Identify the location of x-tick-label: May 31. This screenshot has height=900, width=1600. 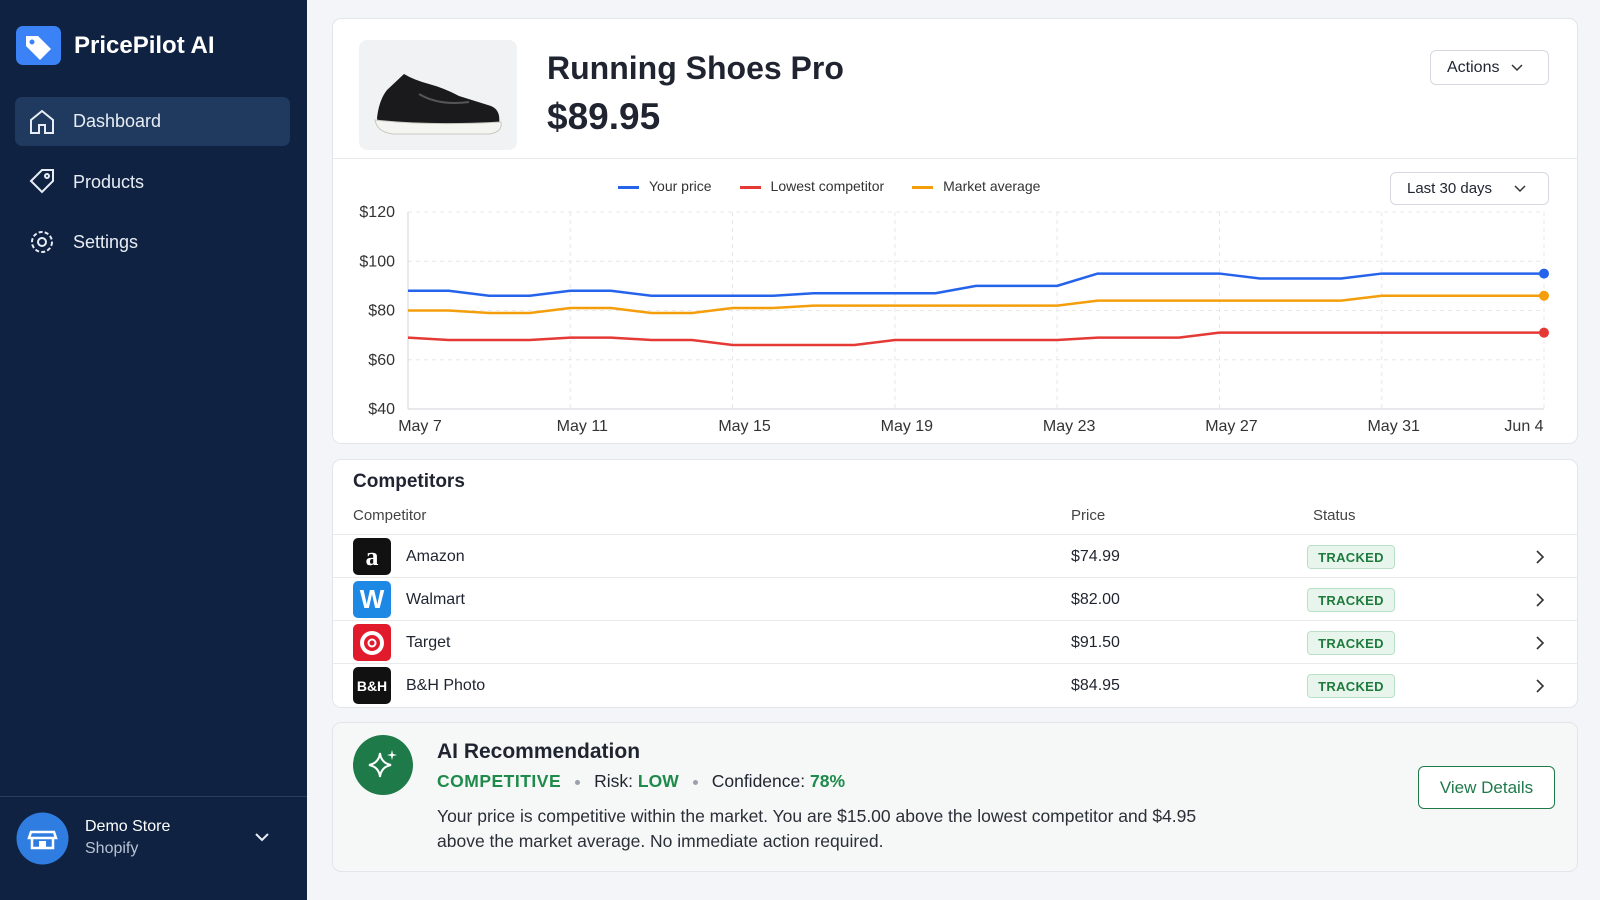
(1393, 426).